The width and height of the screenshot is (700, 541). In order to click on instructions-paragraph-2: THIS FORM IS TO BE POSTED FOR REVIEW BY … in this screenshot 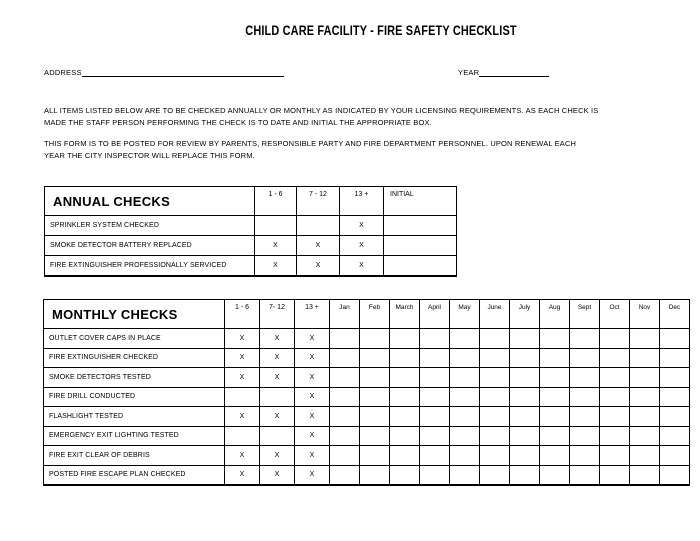, I will do `click(359, 150)`.